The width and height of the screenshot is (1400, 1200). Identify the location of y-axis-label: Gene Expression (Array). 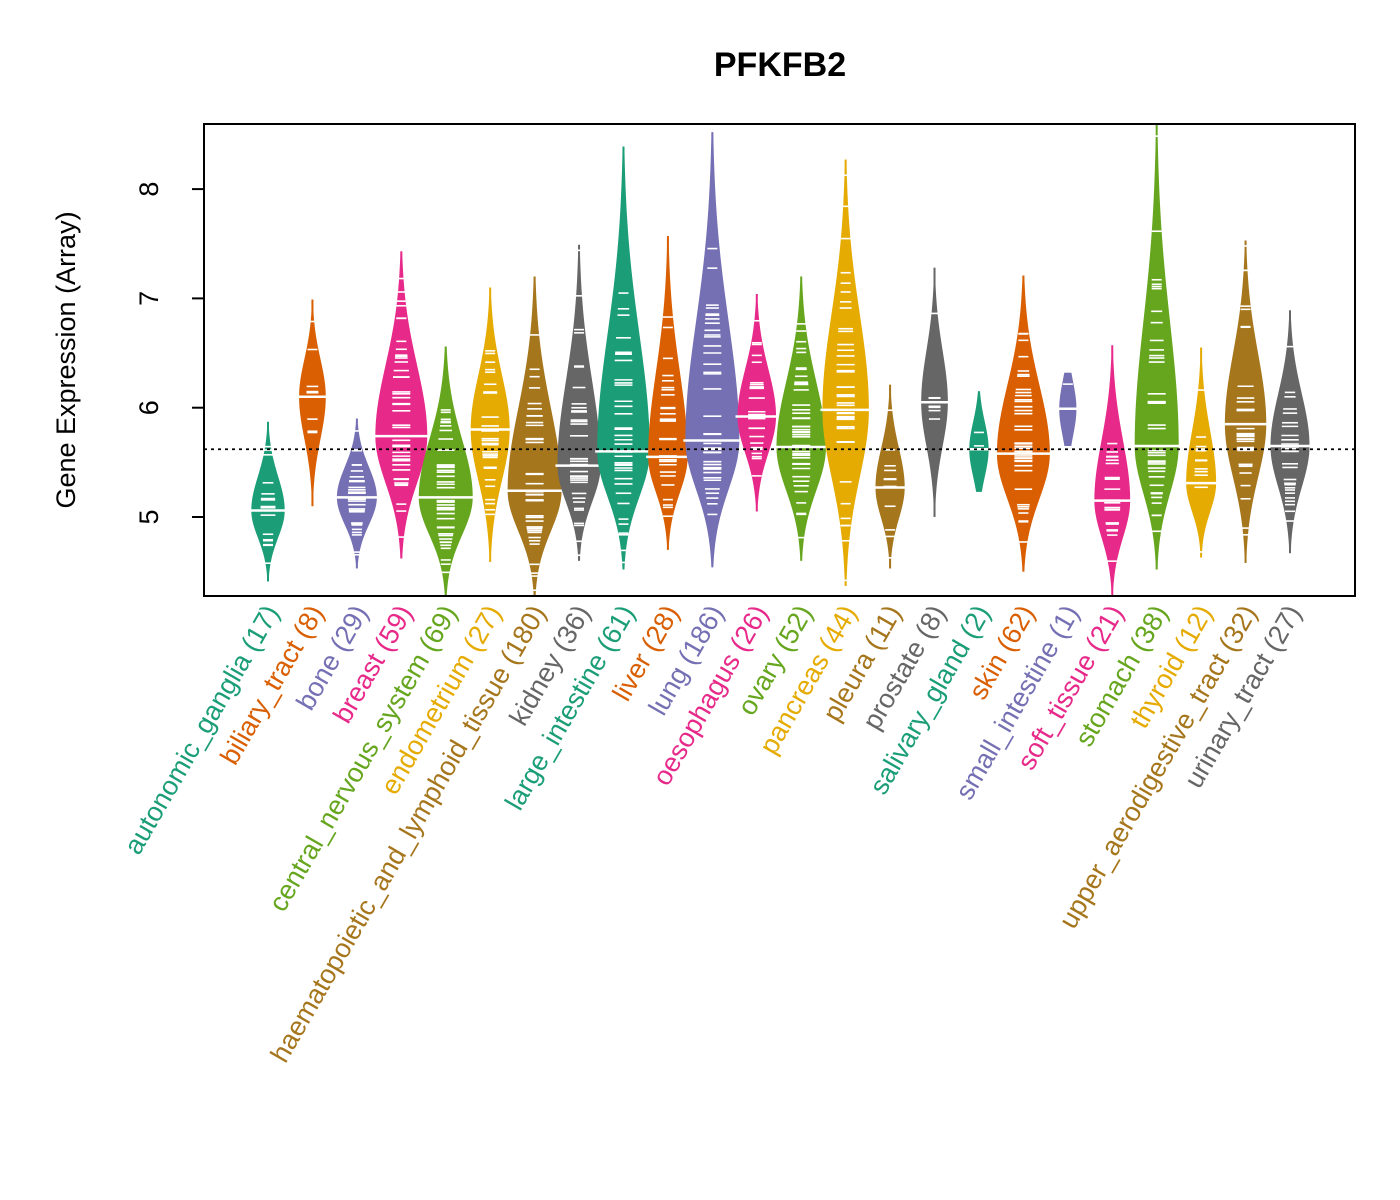
(66, 359).